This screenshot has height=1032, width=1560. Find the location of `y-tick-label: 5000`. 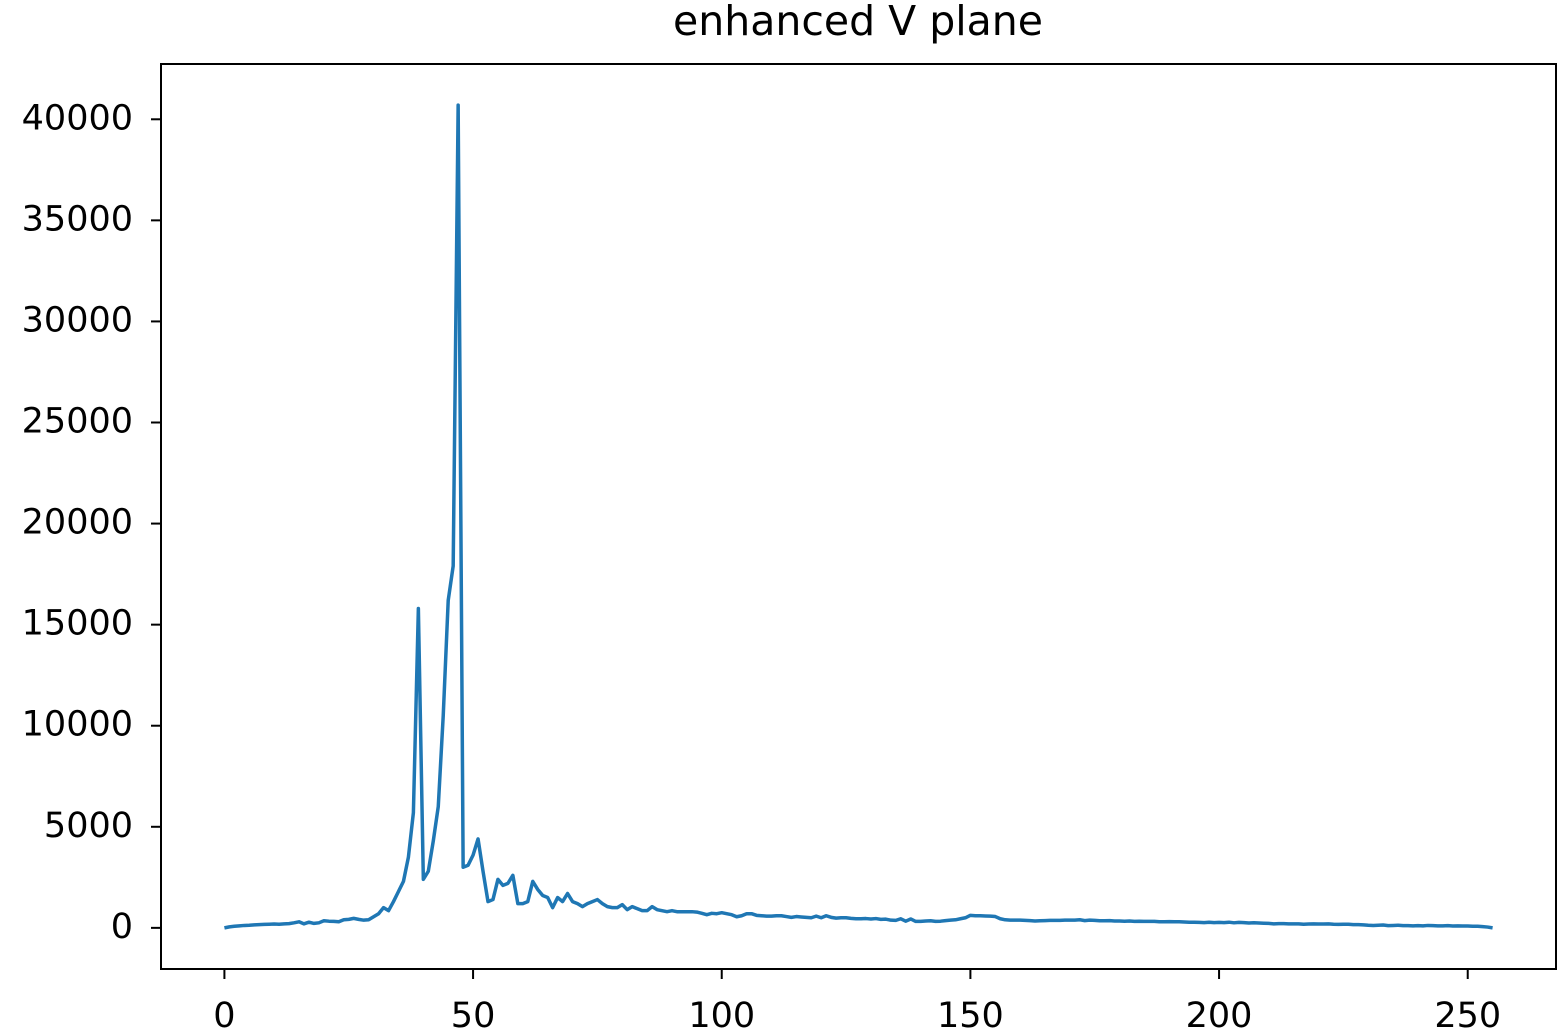

y-tick-label: 5000 is located at coordinates (88, 826).